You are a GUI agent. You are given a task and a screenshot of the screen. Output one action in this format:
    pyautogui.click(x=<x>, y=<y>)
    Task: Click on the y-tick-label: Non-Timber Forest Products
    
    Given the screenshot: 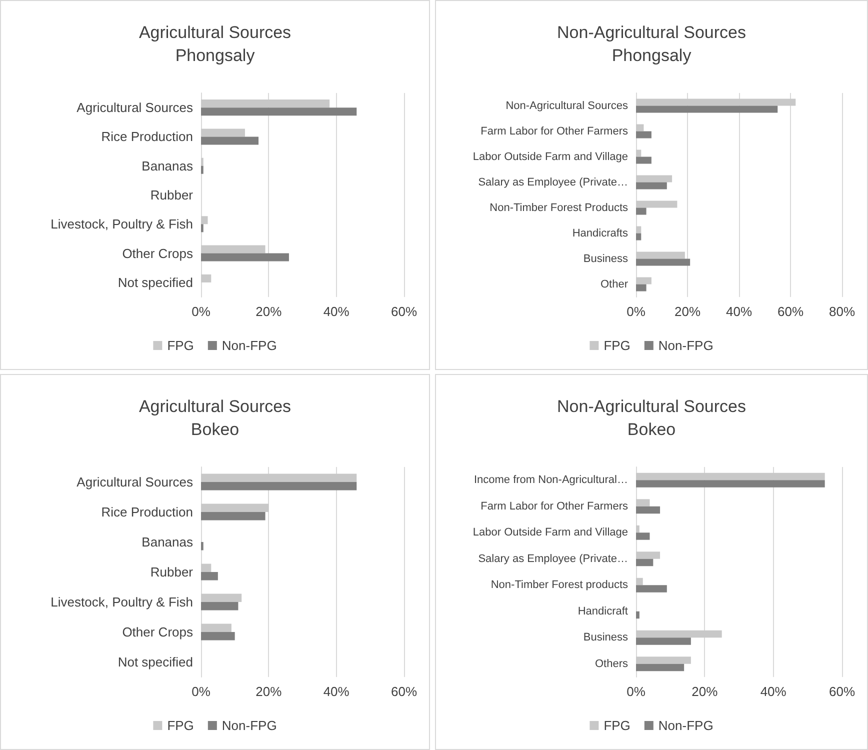 What is the action you would take?
    pyautogui.click(x=559, y=208)
    